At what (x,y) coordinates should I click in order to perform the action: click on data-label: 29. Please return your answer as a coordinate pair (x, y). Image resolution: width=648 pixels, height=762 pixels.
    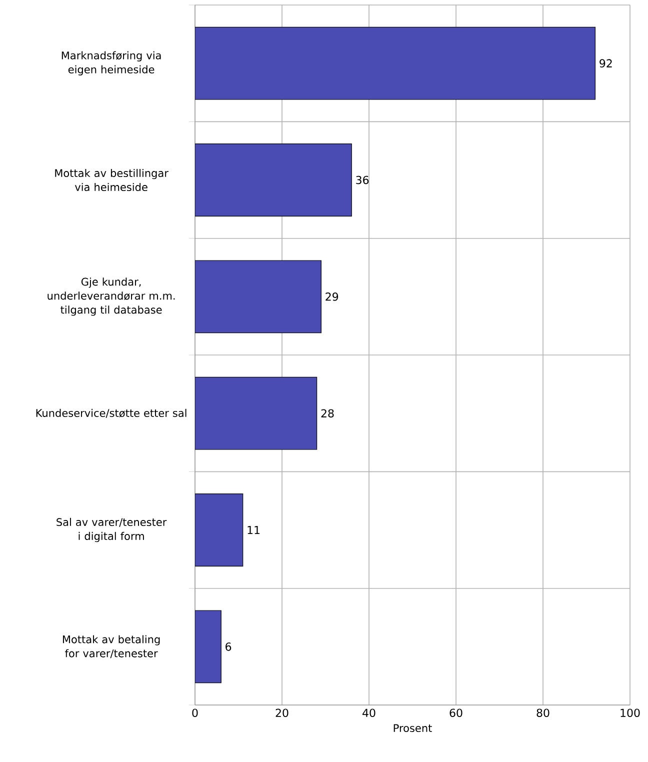
    Looking at the image, I should click on (332, 296).